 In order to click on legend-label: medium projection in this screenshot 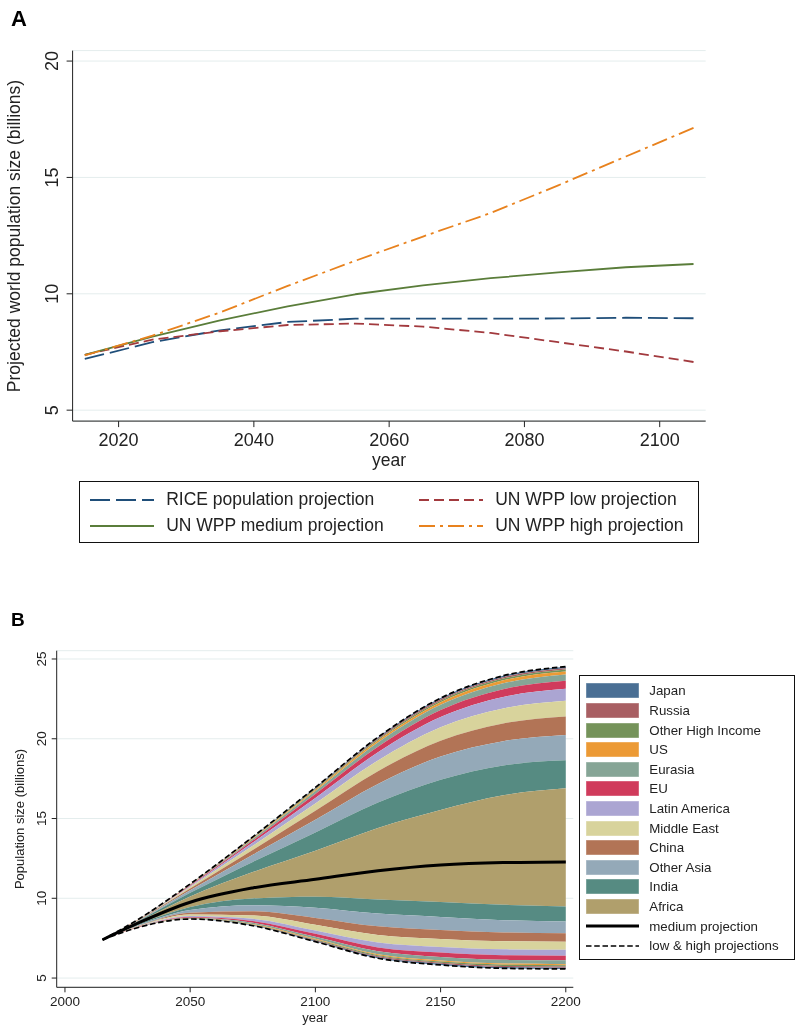, I will do `click(703, 926)`.